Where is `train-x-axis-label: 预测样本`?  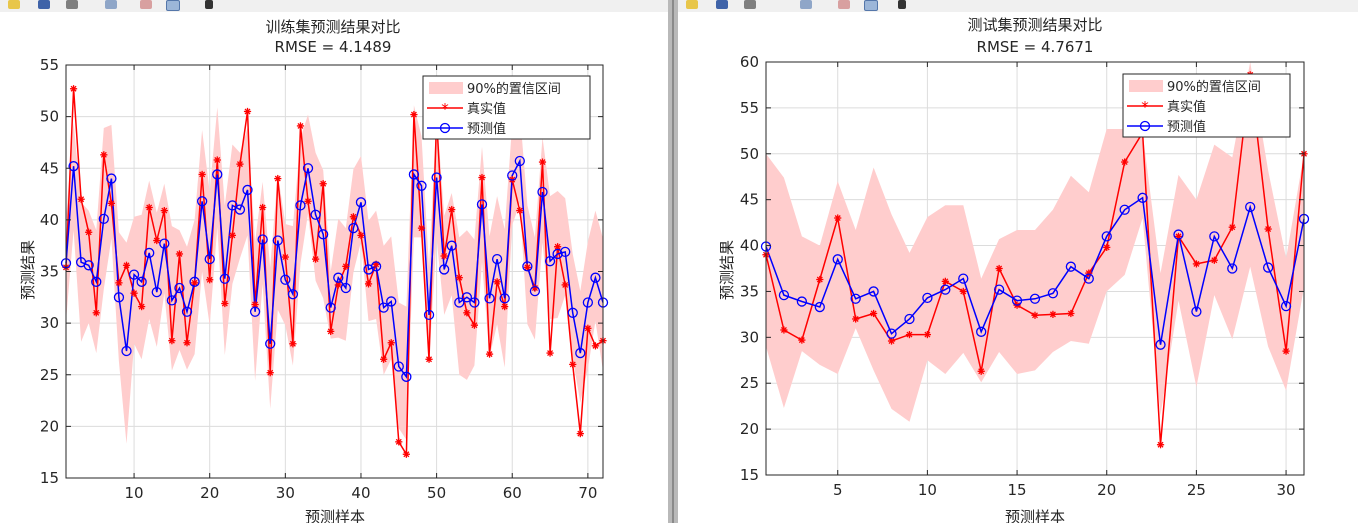 train-x-axis-label: 预测样本 is located at coordinates (335, 515).